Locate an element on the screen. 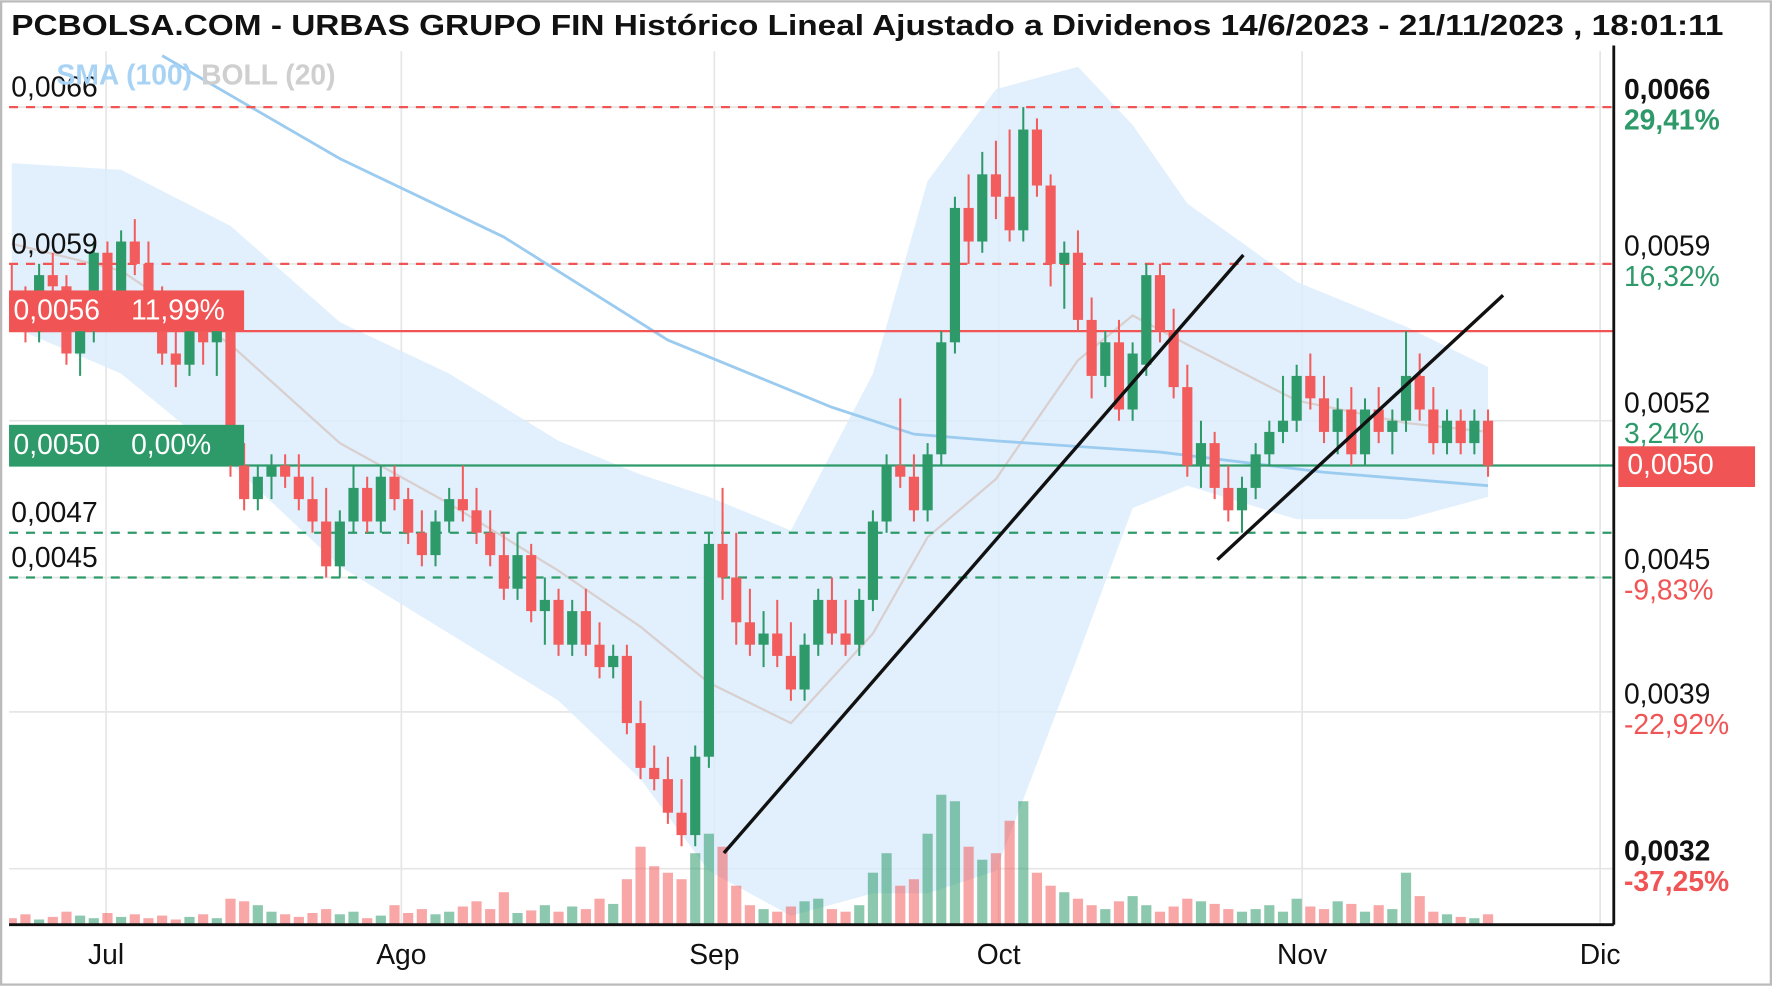 This screenshot has width=1772, height=986. y-tick-pct: 16,32% is located at coordinates (1672, 276).